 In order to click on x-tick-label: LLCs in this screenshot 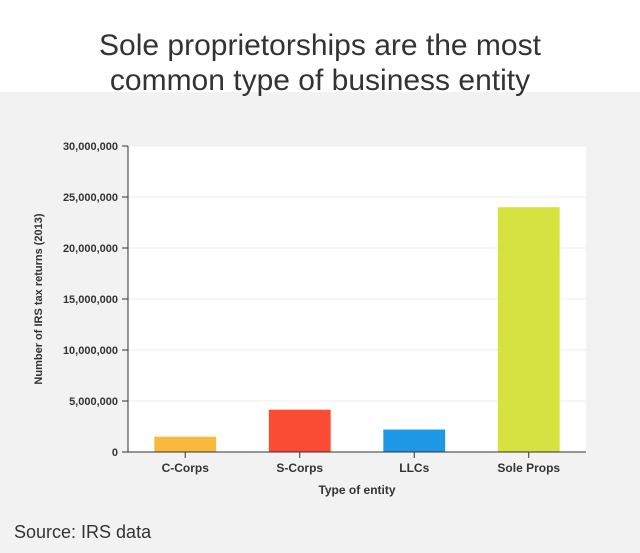, I will do `click(414, 468)`.